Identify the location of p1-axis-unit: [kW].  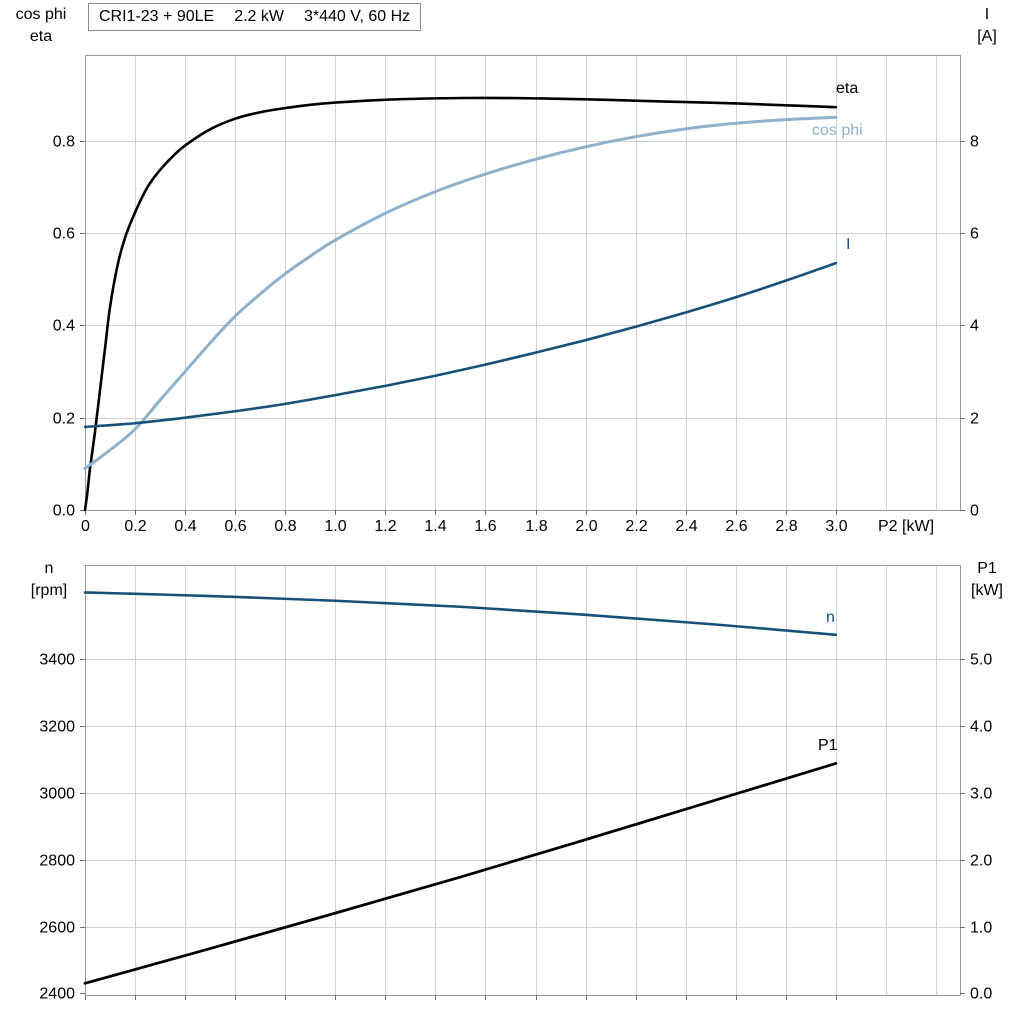
(987, 590).